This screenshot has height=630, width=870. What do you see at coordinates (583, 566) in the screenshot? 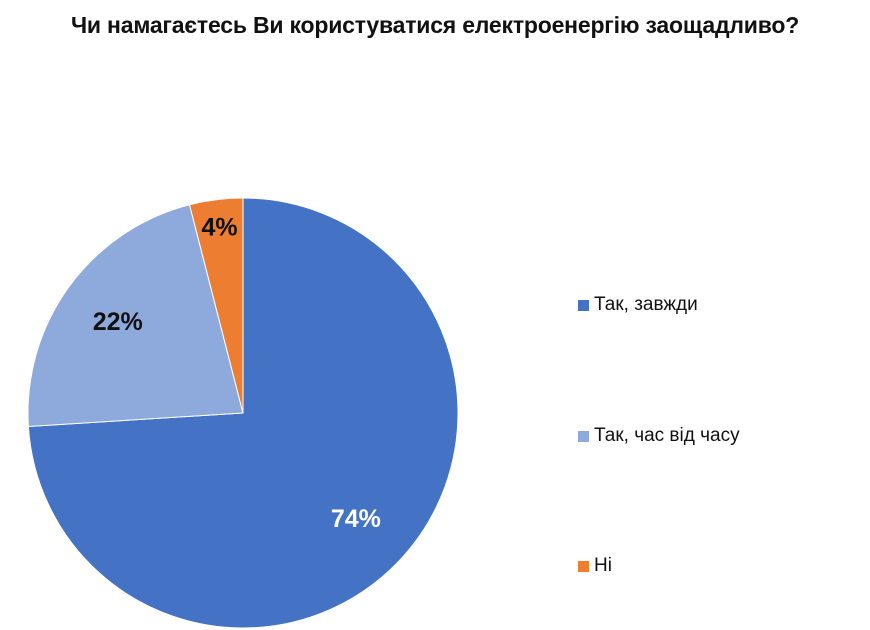
I see `legend-swatch-no` at bounding box center [583, 566].